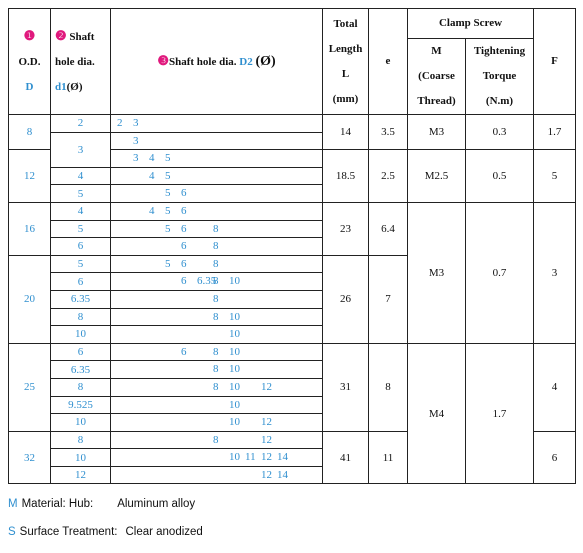 The width and height of the screenshot is (583, 553). I want to click on e-cell: 11, so click(388, 457).